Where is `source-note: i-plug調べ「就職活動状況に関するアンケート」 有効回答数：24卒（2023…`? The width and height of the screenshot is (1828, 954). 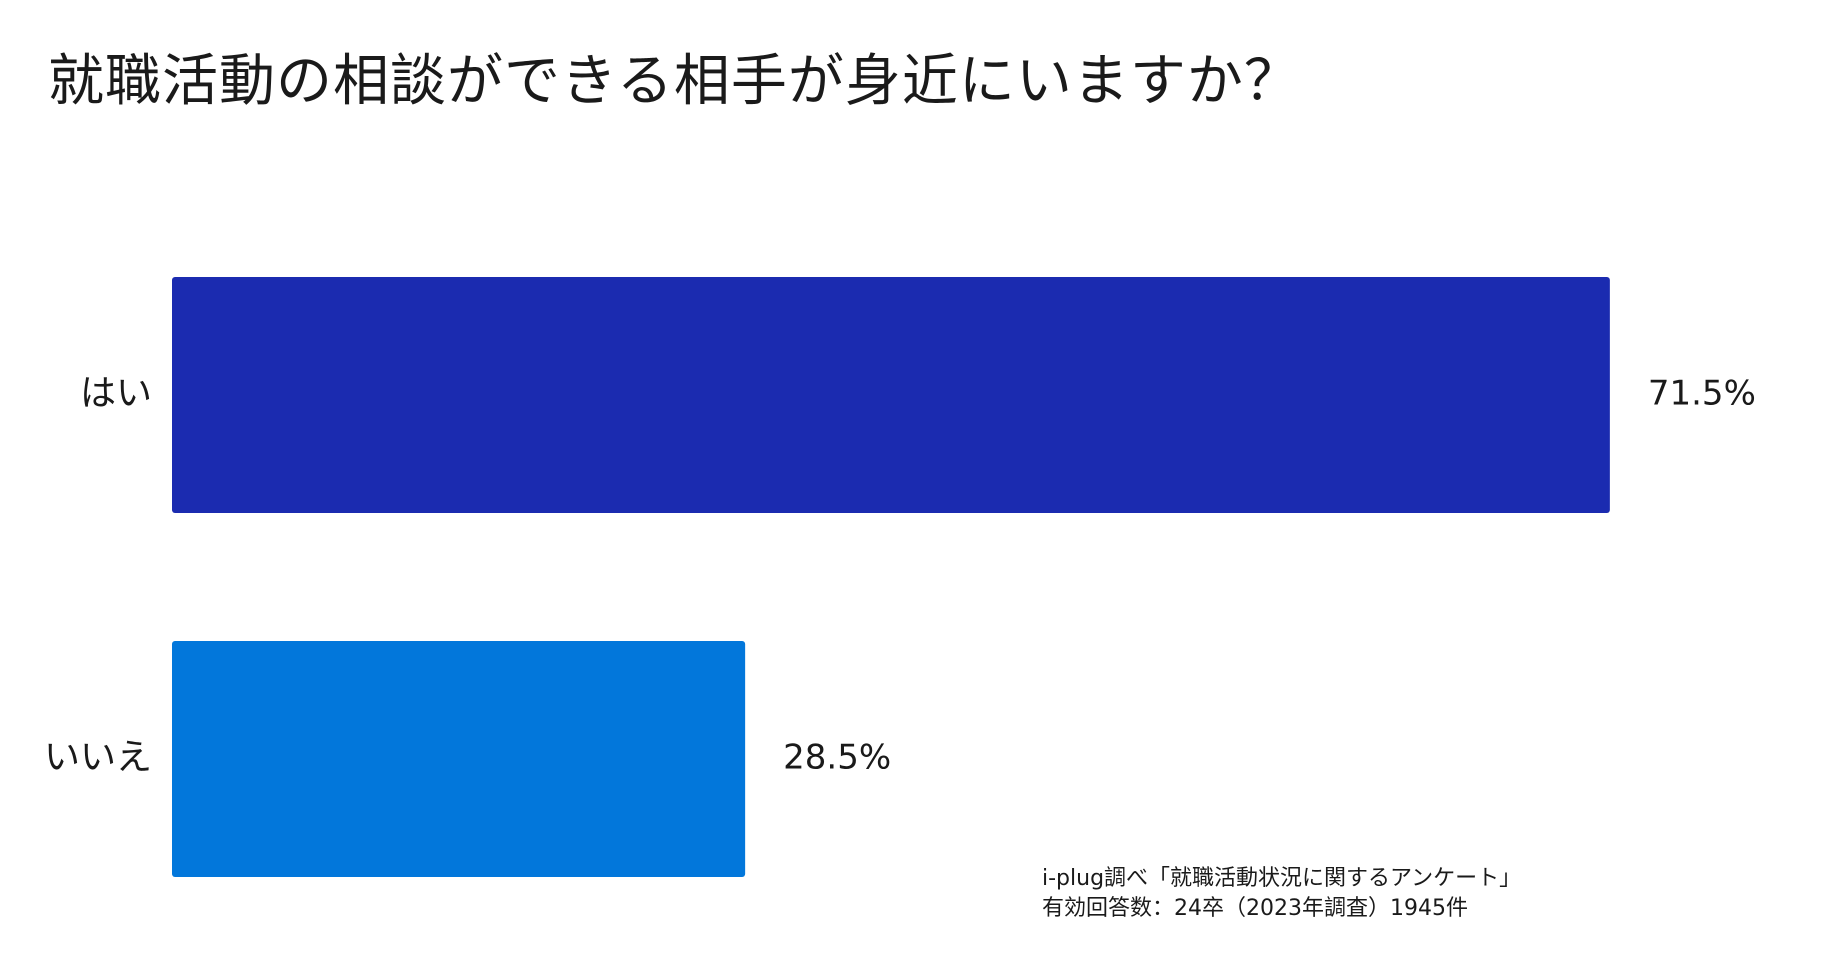
source-note: i-plug調べ「就職活動状況に関するアンケート」 有効回答数：24卒（2023… is located at coordinates (1281, 894).